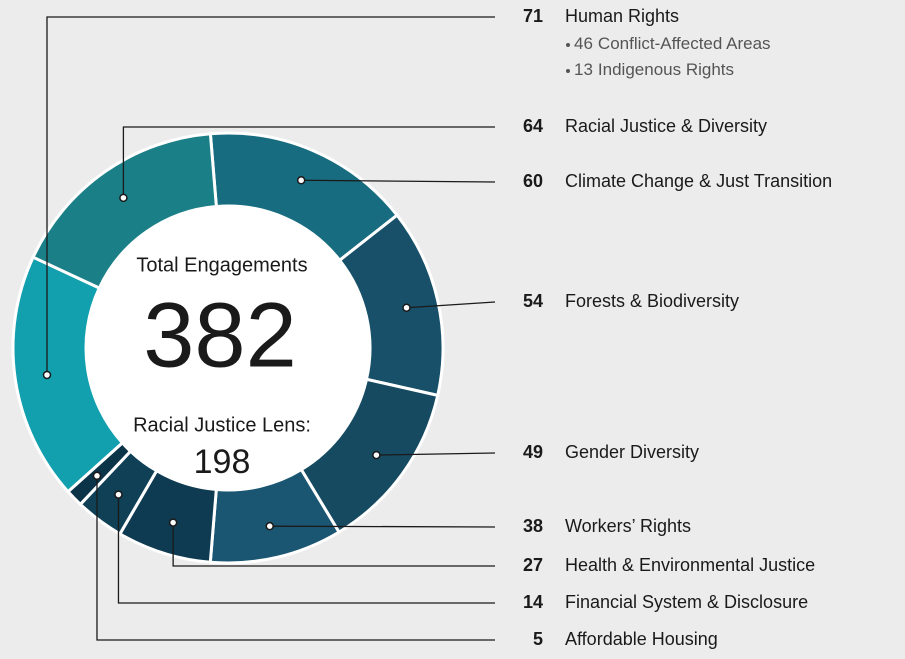 The width and height of the screenshot is (905, 659). What do you see at coordinates (583, 43) in the screenshot?
I see `sub-item-value: 46` at bounding box center [583, 43].